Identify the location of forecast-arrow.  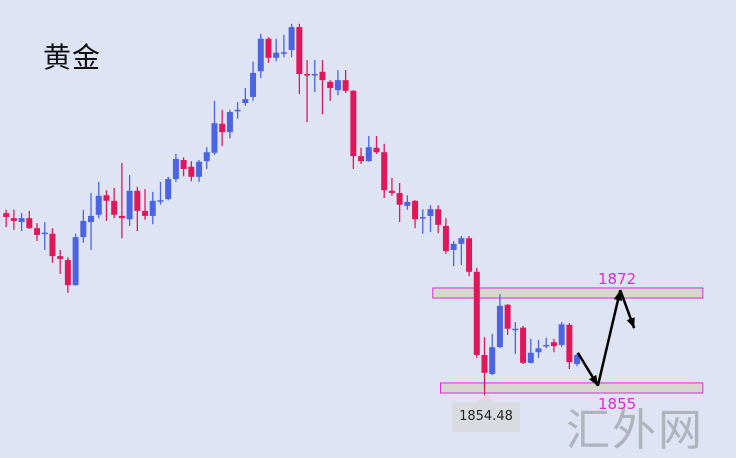
(609, 338).